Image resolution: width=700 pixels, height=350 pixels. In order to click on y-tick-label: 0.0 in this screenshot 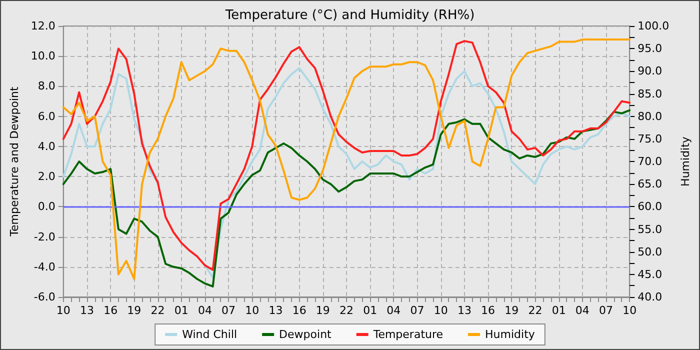, I will do `click(47, 207)`.